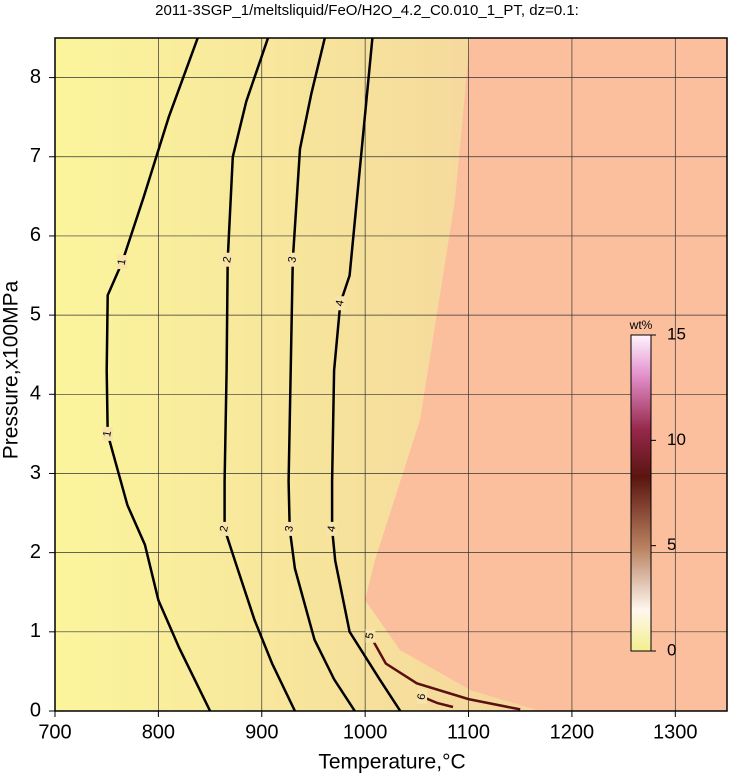 Image resolution: width=734 pixels, height=781 pixels. I want to click on x-tick-label: 1300, so click(675, 732).